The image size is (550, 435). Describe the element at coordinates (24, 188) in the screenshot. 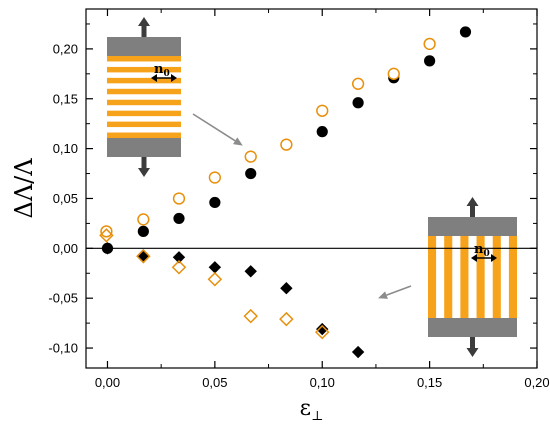

I see `y-axis-title: ΔΛ/Λ` at that location.